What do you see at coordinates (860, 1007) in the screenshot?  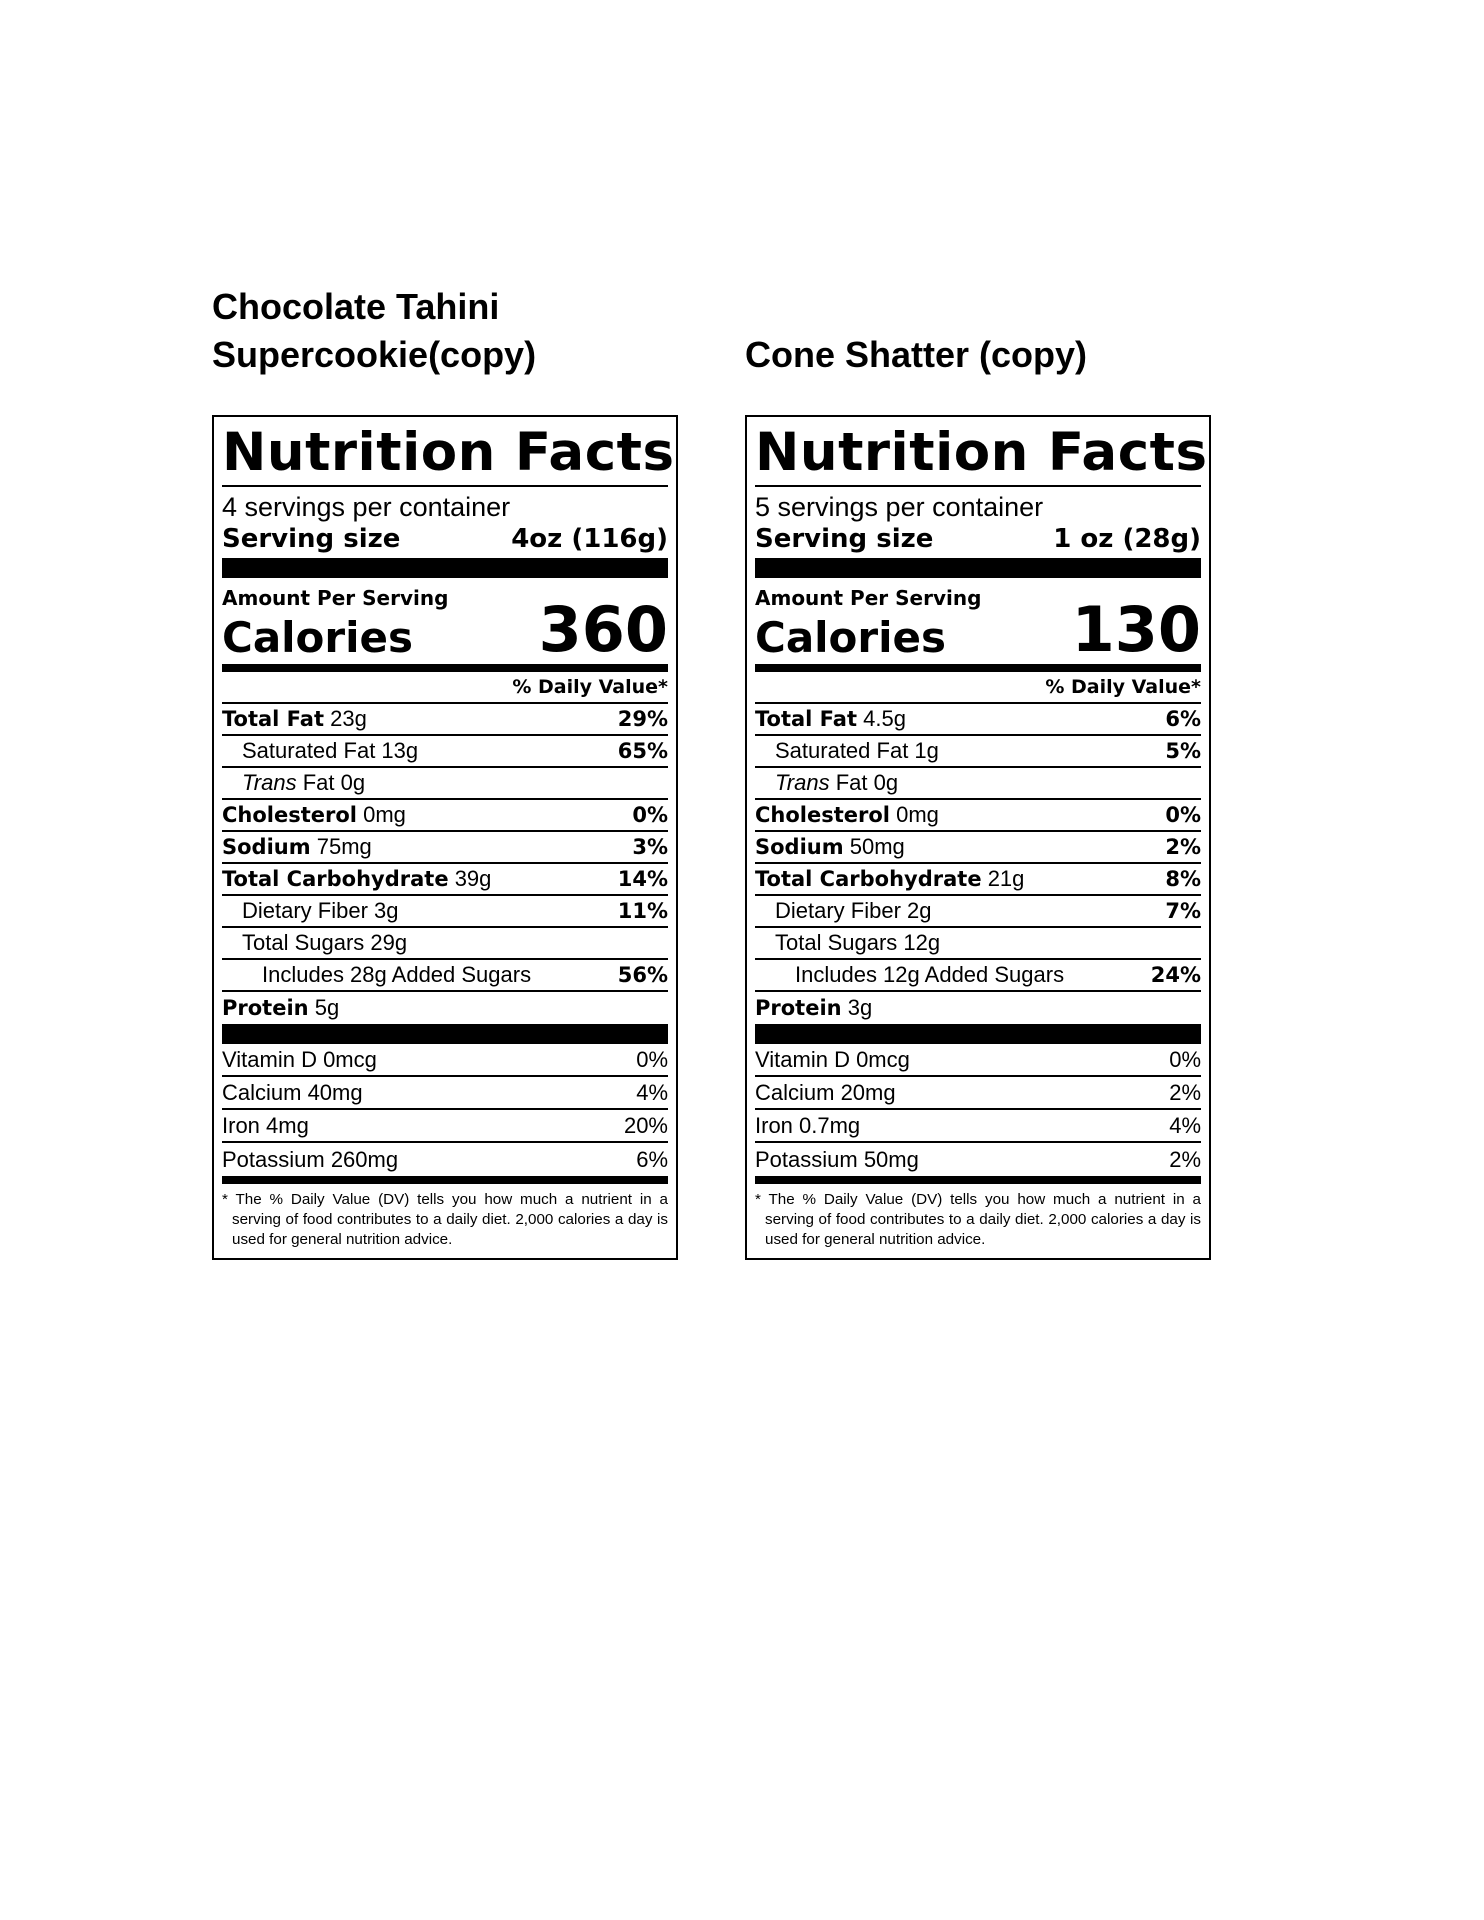 I see `protein-amount: 3g` at bounding box center [860, 1007].